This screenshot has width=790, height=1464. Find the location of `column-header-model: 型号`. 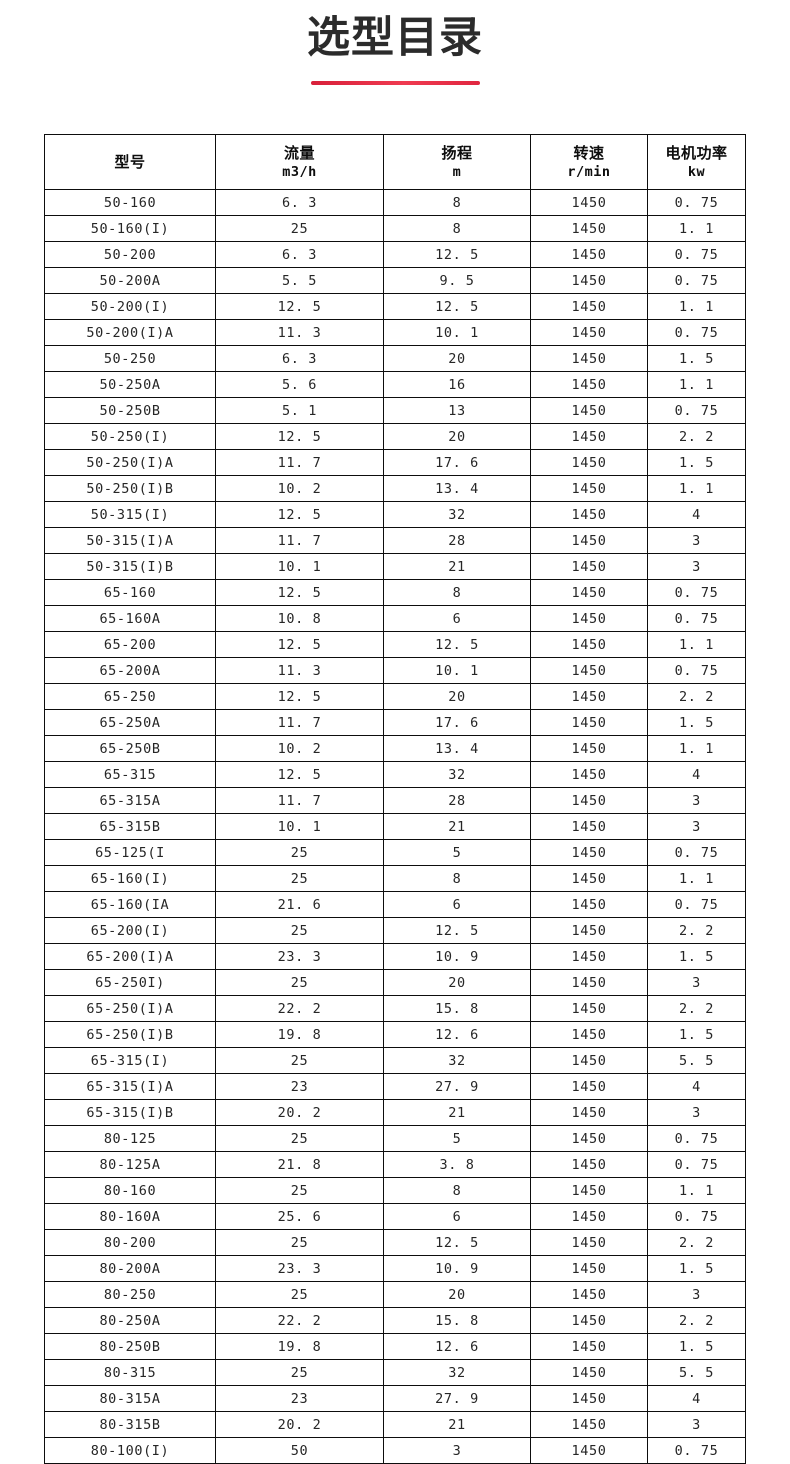

column-header-model: 型号 is located at coordinates (130, 162).